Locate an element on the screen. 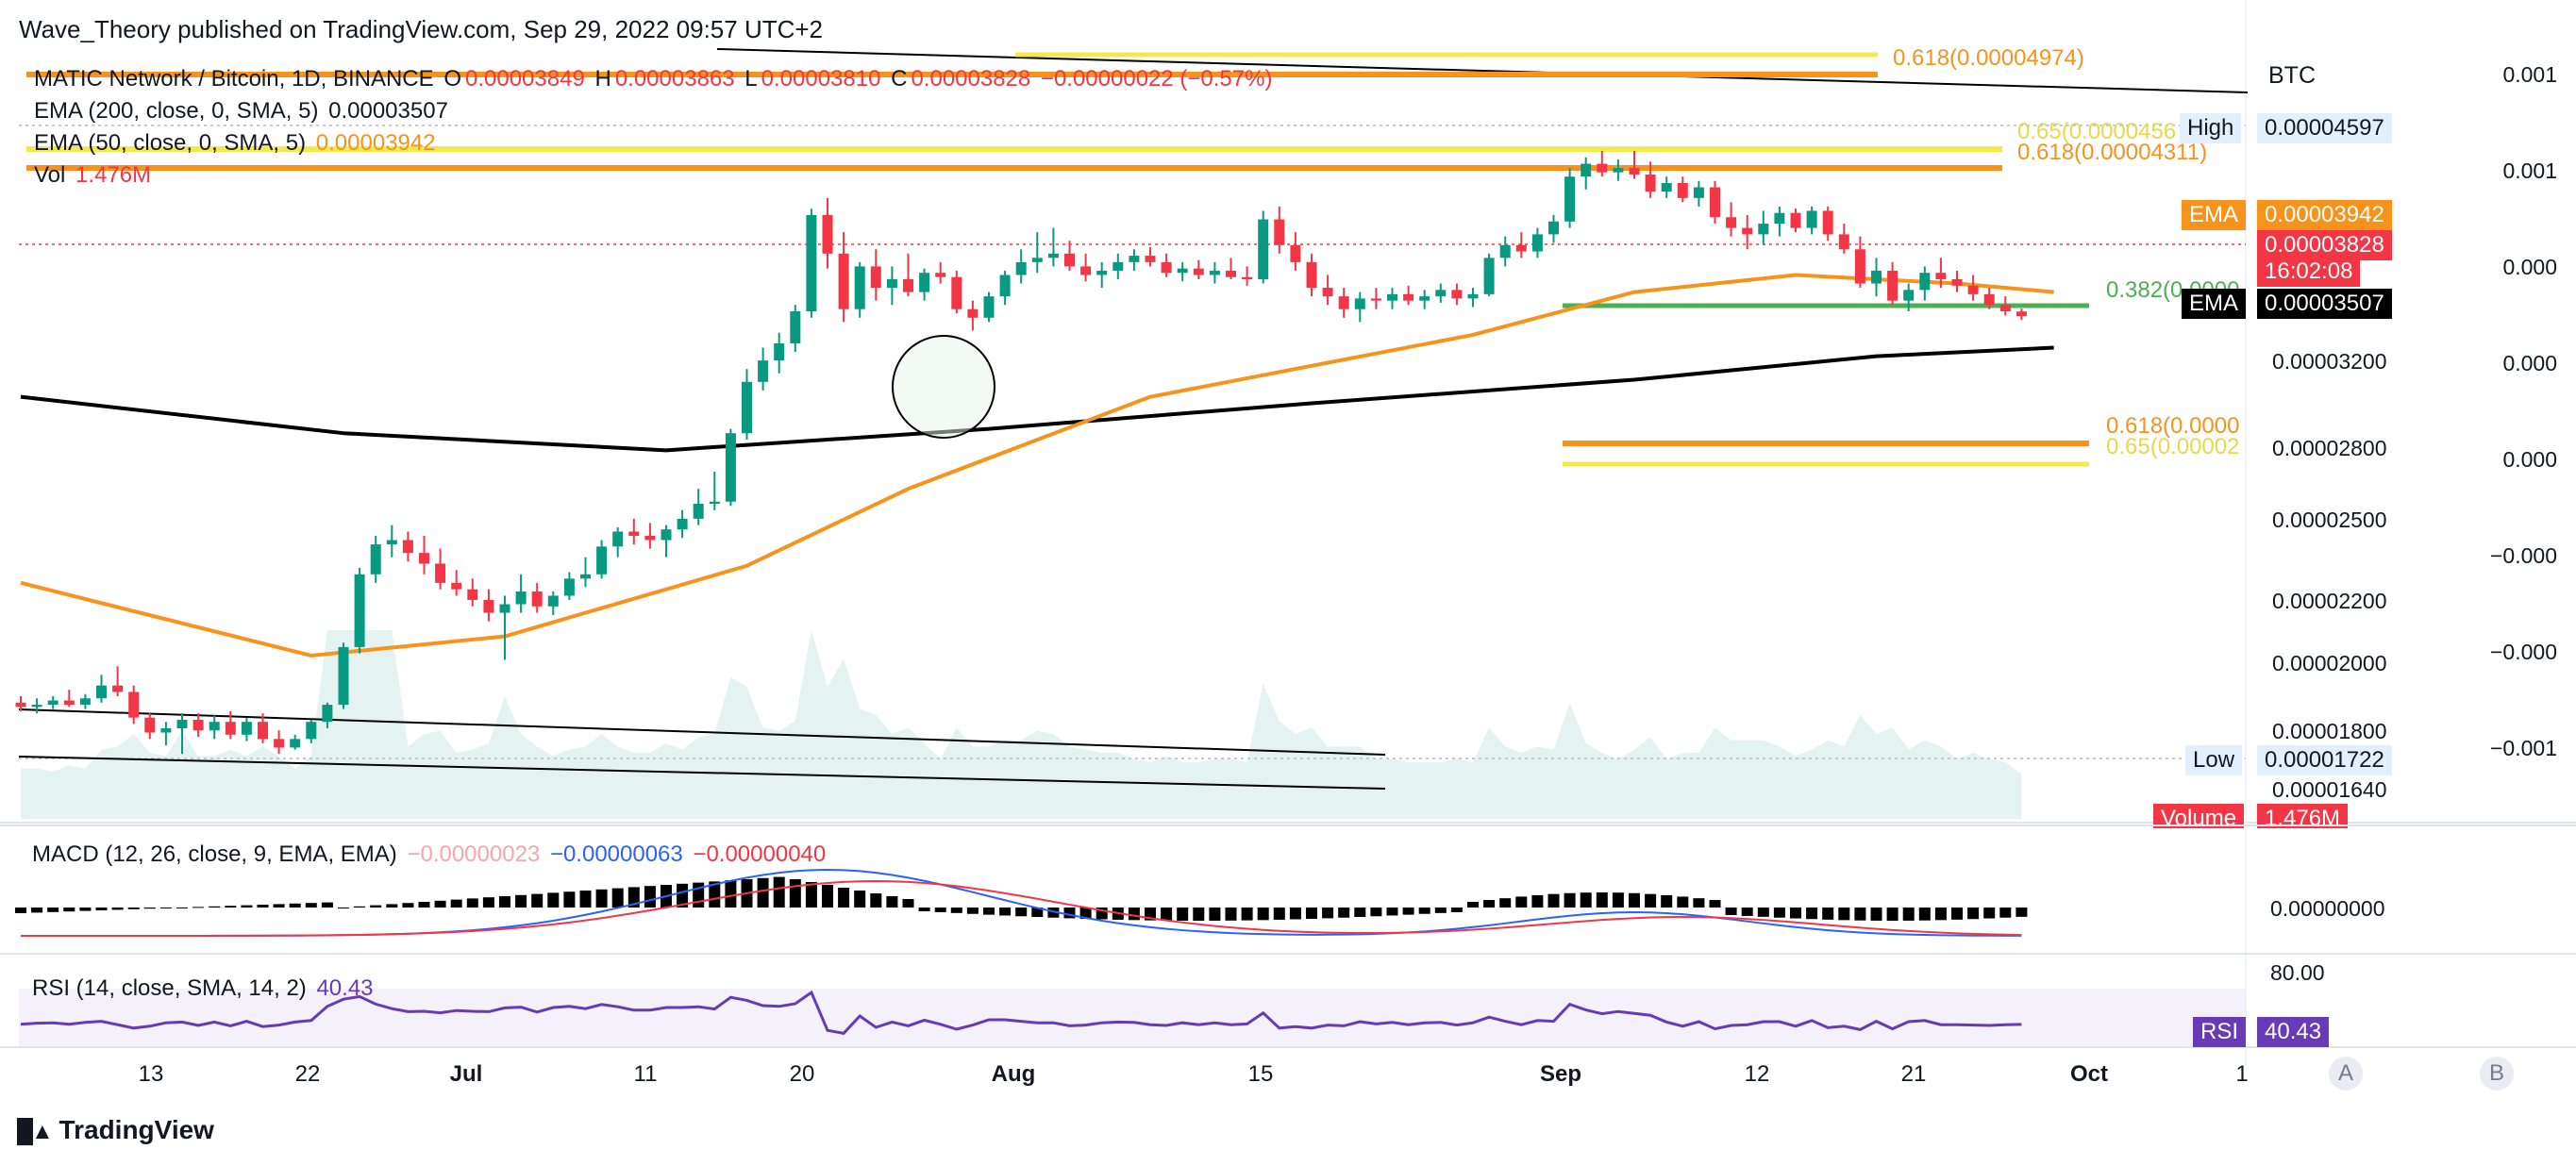  ema50-value: 0.00003942 is located at coordinates (375, 143).